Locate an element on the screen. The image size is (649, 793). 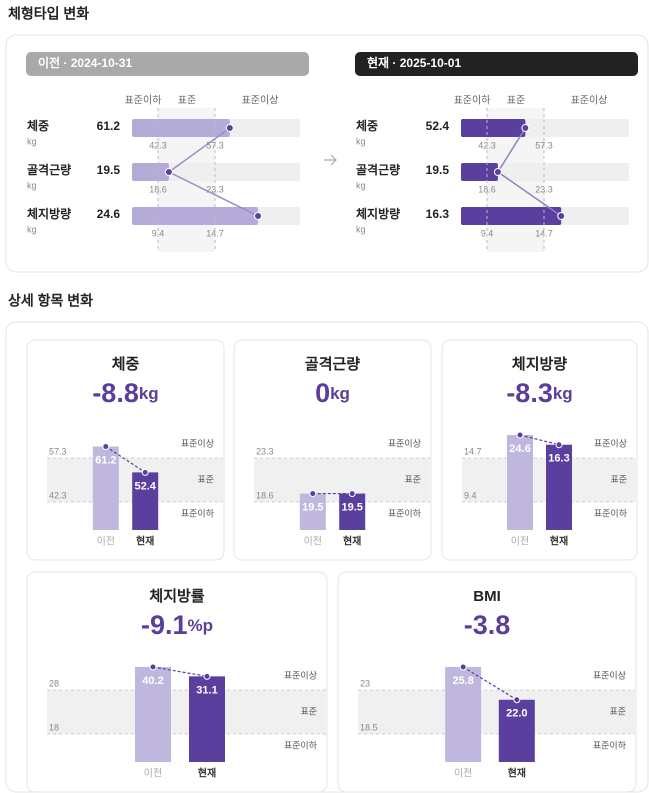
value-label: 31.1 is located at coordinates (206, 690).